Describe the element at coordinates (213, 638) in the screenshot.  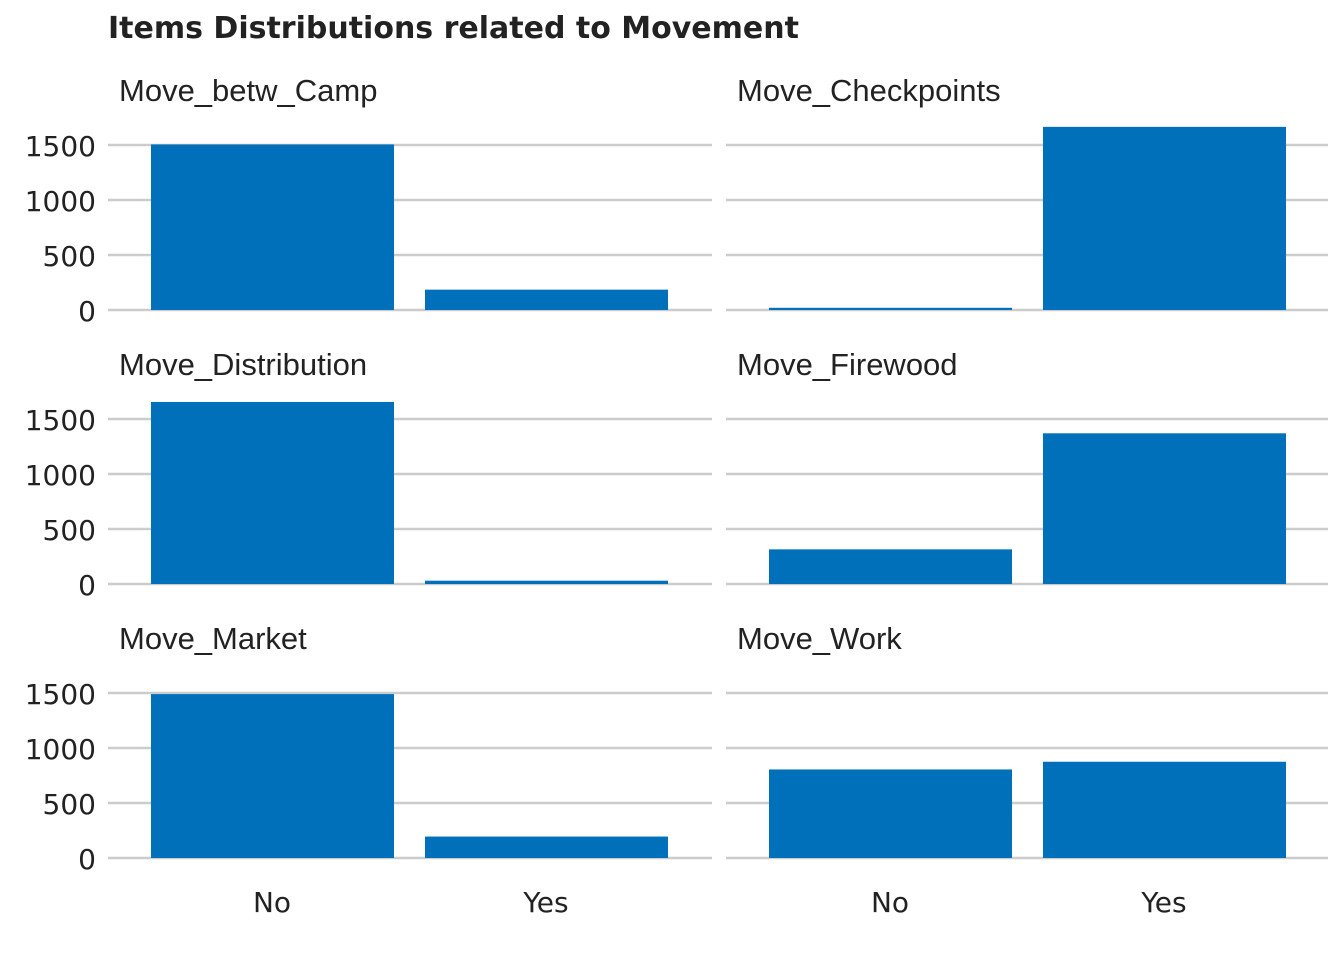
I see `panel-title: Move_Market` at that location.